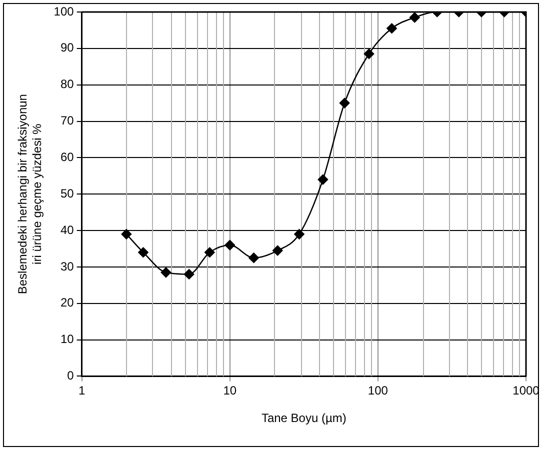  I want to click on y-tick-label: 40, so click(67, 229).